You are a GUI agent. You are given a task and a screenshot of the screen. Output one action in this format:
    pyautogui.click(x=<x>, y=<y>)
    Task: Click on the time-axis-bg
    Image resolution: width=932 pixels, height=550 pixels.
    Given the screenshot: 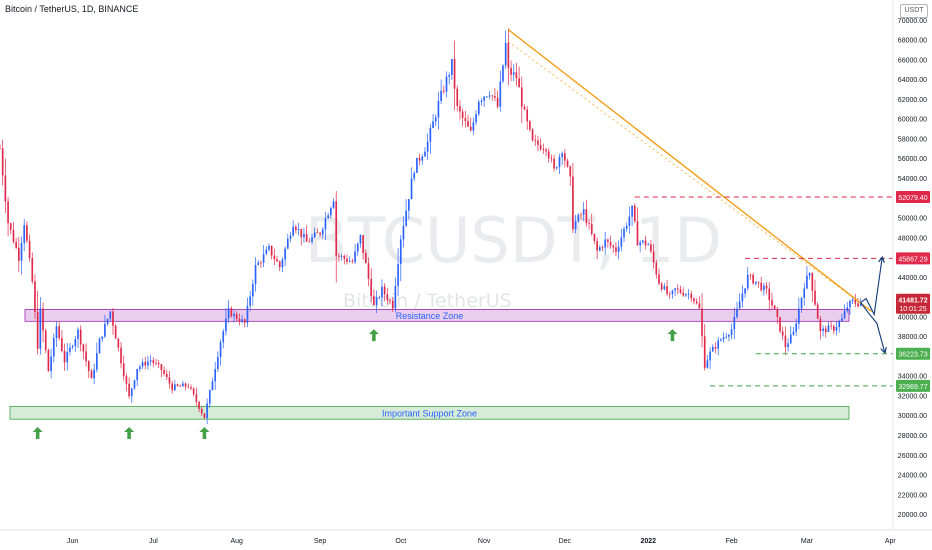 What is the action you would take?
    pyautogui.click(x=446, y=540)
    